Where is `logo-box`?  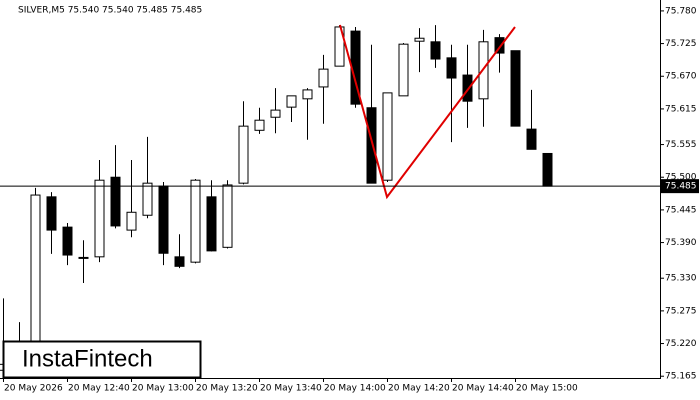
logo-box is located at coordinates (102, 359).